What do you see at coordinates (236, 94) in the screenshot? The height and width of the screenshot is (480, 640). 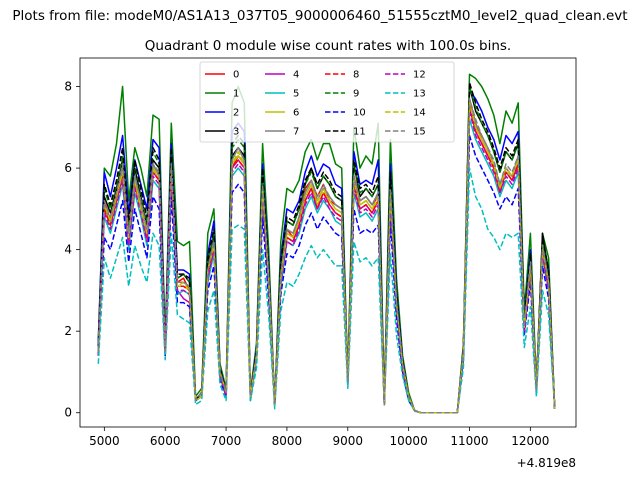 I see `legend-label-1: 1` at bounding box center [236, 94].